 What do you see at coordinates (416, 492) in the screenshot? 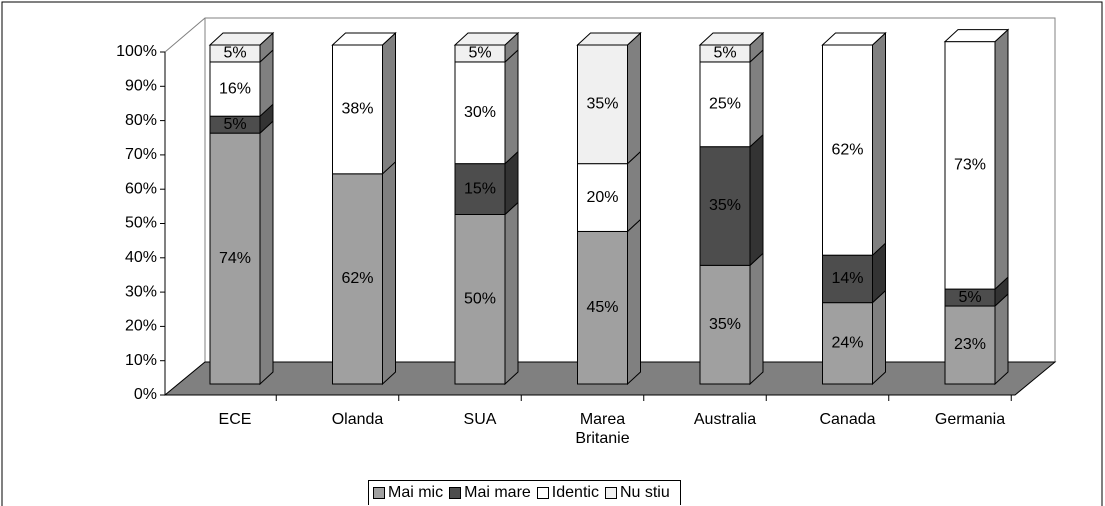
I see `legend-label: Mai mic` at bounding box center [416, 492].